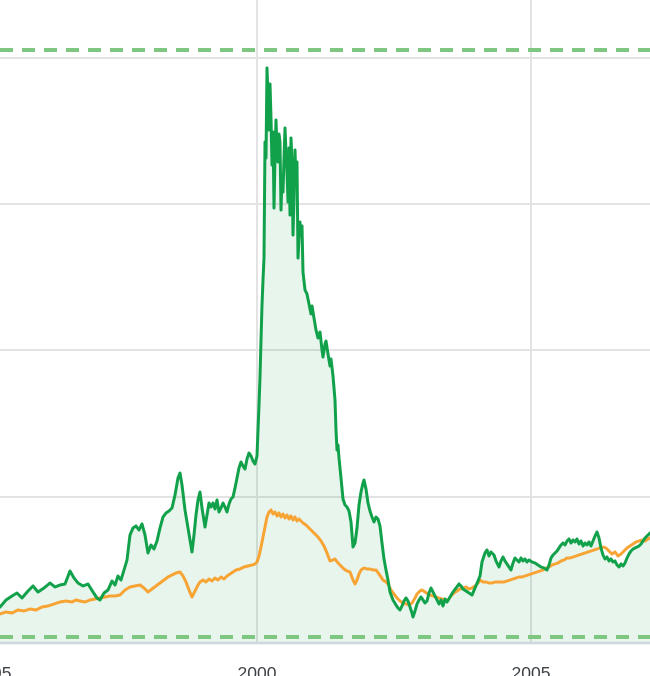 This screenshot has height=676, width=650. What do you see at coordinates (5, 669) in the screenshot?
I see `x-tick-label-1995: 1995` at bounding box center [5, 669].